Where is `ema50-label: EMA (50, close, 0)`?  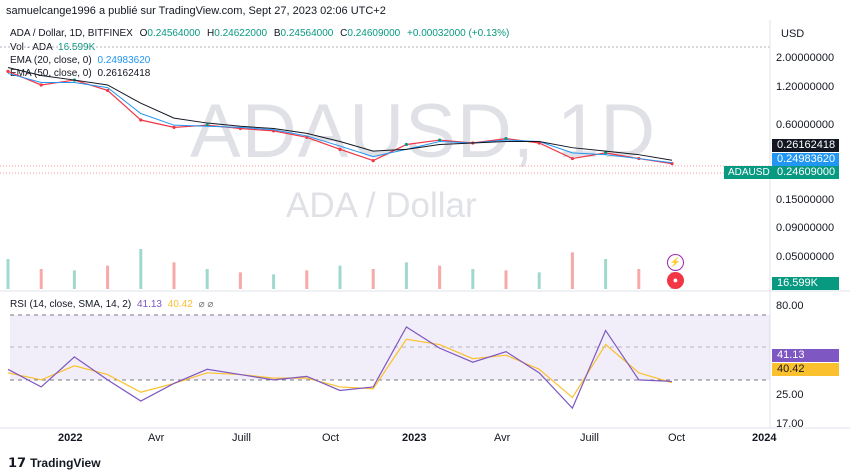 ema50-label: EMA (50, close, 0) is located at coordinates (51, 73).